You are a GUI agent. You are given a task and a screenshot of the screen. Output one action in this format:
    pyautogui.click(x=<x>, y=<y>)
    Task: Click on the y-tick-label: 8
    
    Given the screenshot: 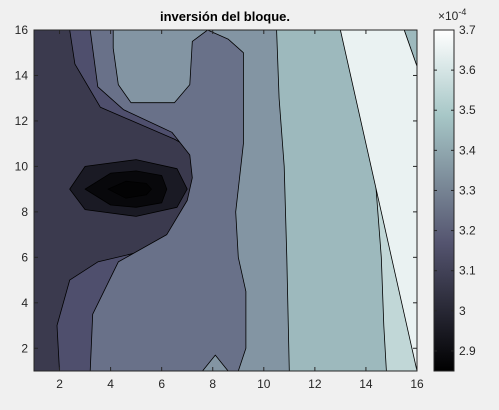 What is the action you would take?
    pyautogui.click(x=24, y=212)
    